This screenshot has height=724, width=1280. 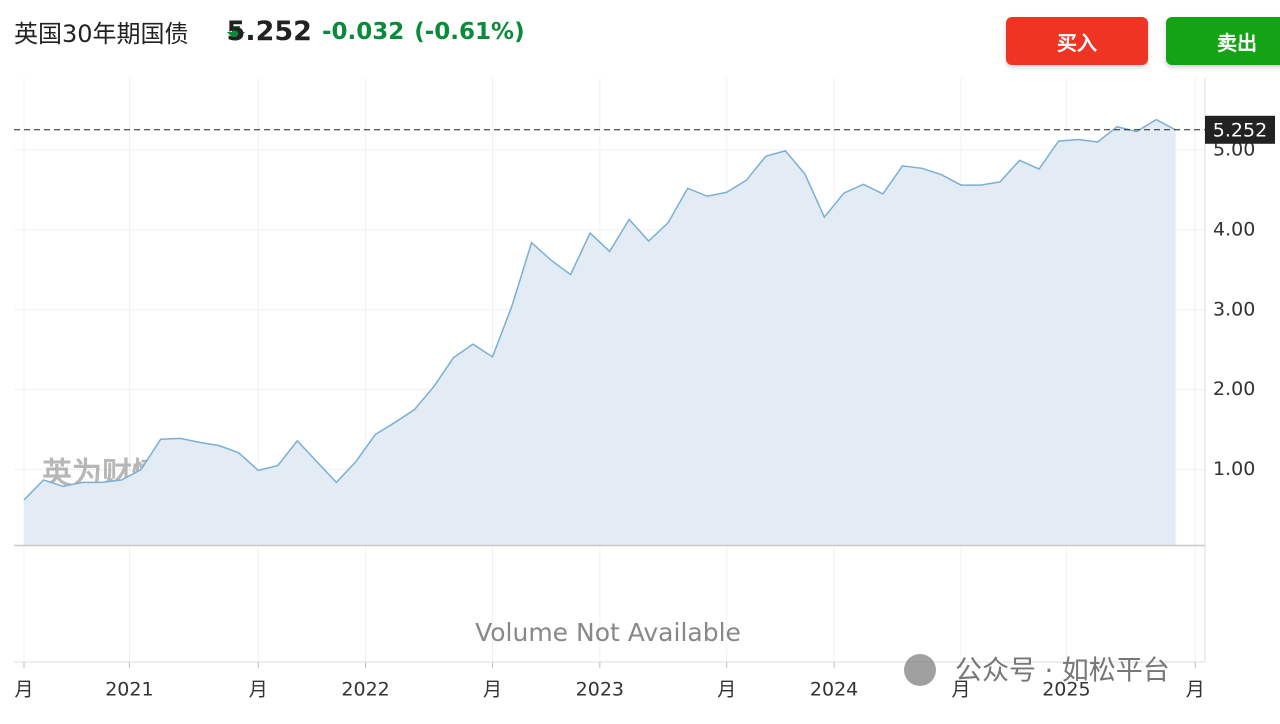 What do you see at coordinates (1234, 389) in the screenshot?
I see `y-tick-label: 2.00` at bounding box center [1234, 389].